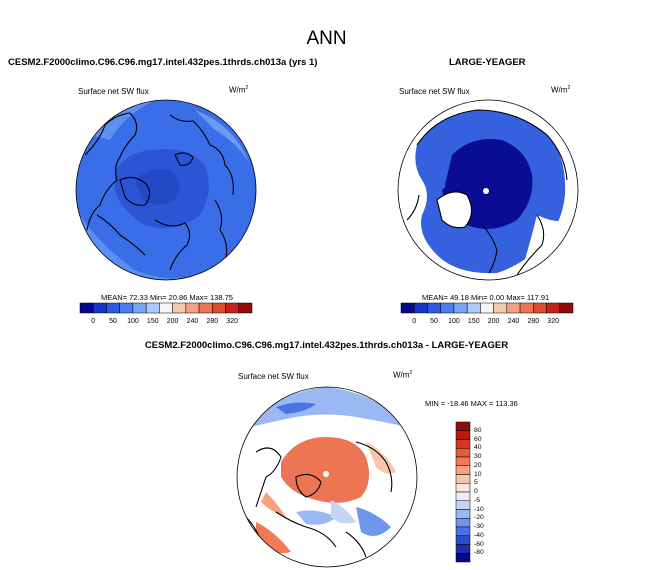  I want to click on colorbar-tick-label: 80, so click(478, 430).